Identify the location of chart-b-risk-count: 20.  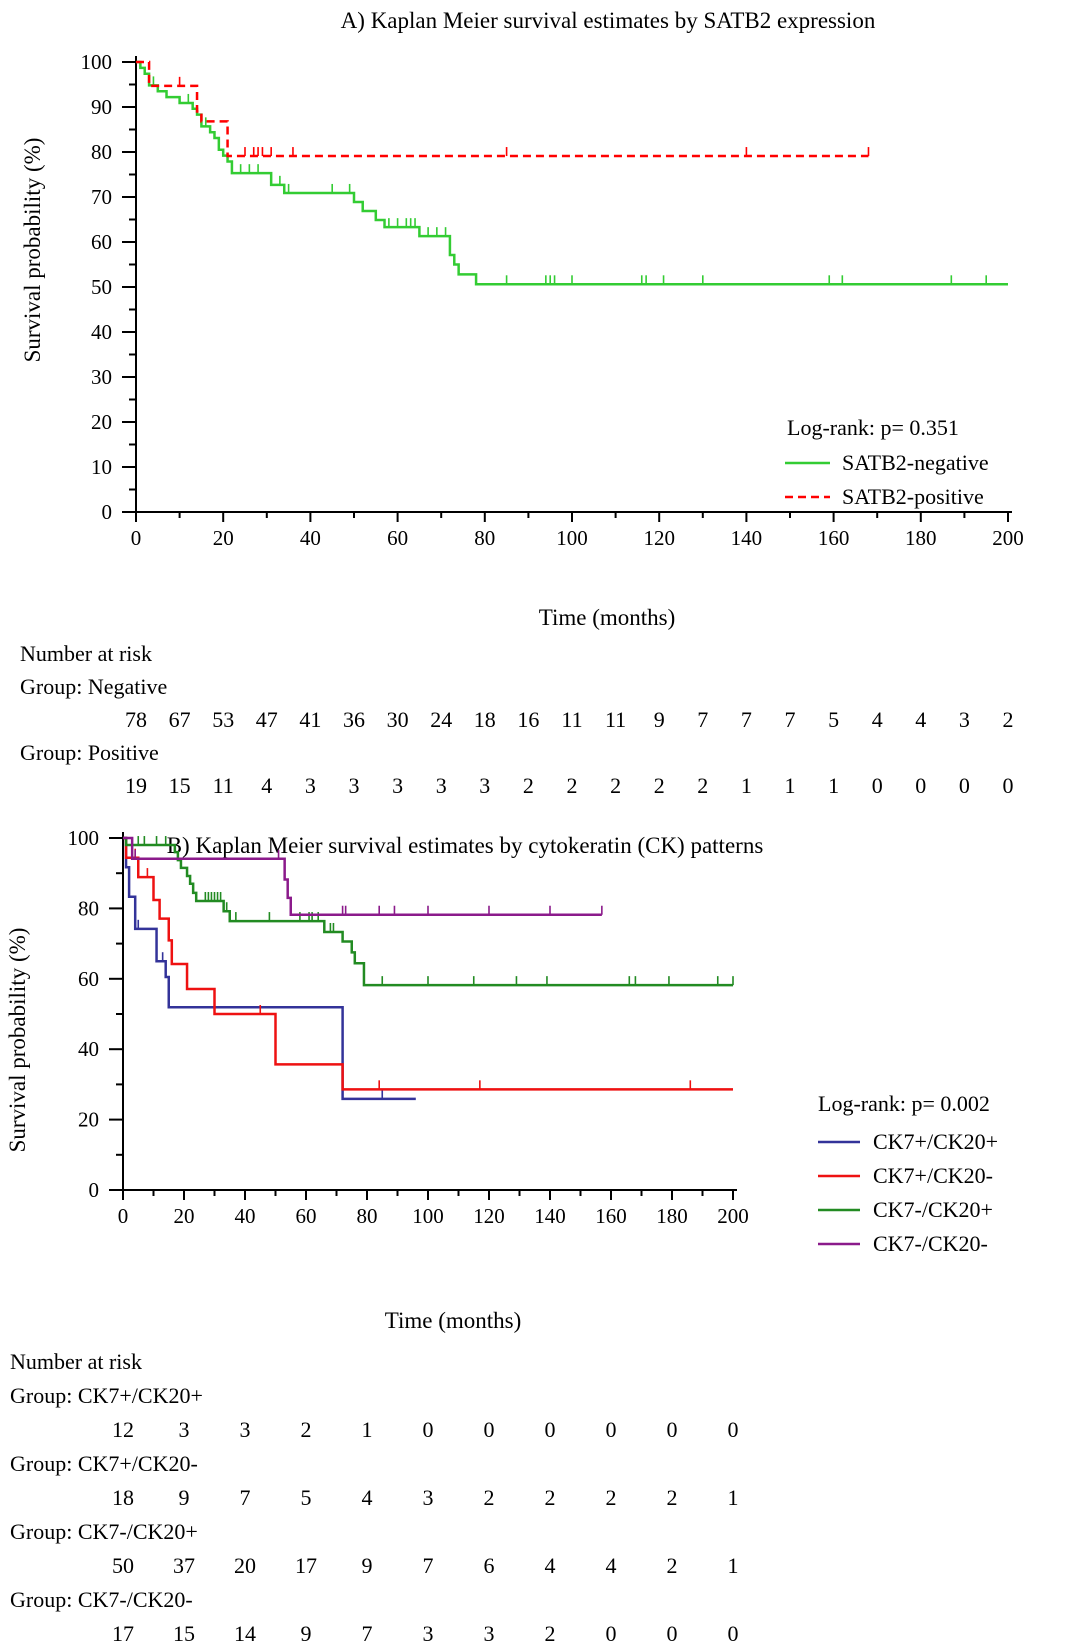
(245, 1565).